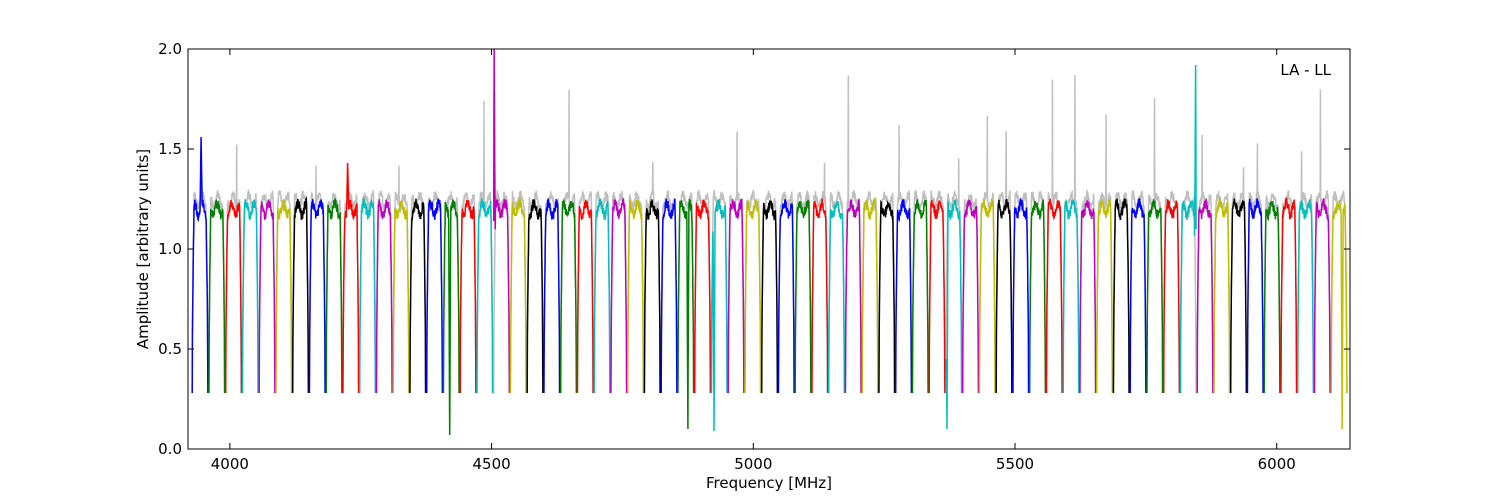 The width and height of the screenshot is (1500, 500). What do you see at coordinates (491, 464) in the screenshot?
I see `x-tick-label: 4500` at bounding box center [491, 464].